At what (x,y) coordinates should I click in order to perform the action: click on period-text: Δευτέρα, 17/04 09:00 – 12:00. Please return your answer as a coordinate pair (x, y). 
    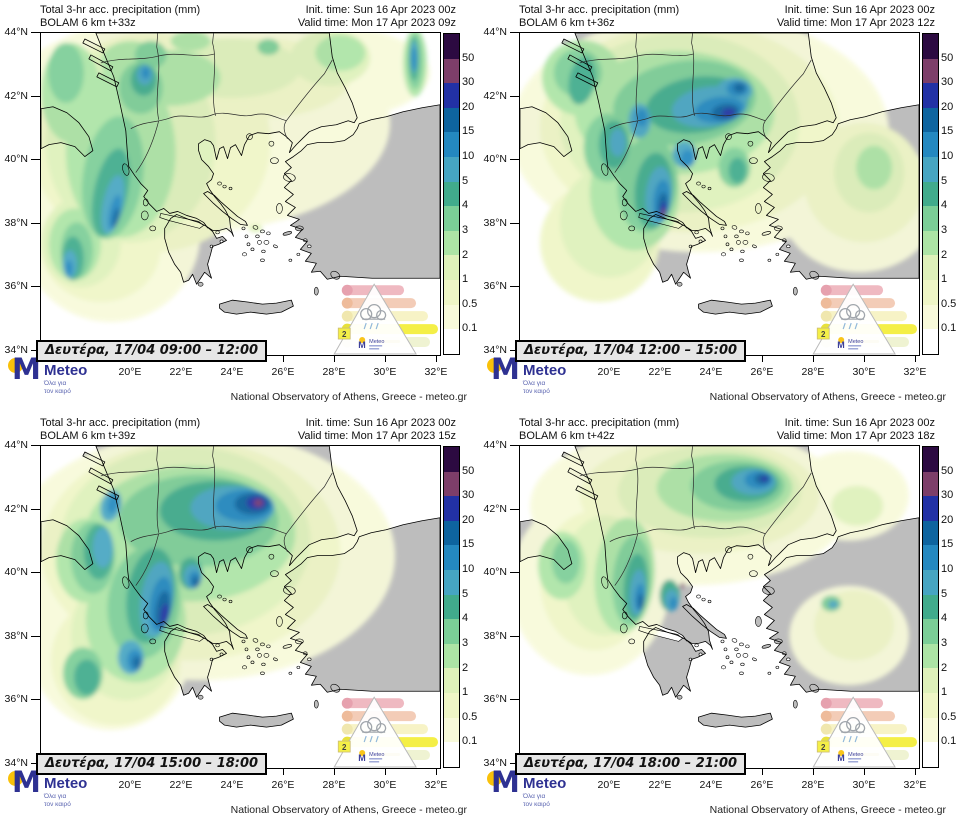
    Looking at the image, I should click on (152, 350).